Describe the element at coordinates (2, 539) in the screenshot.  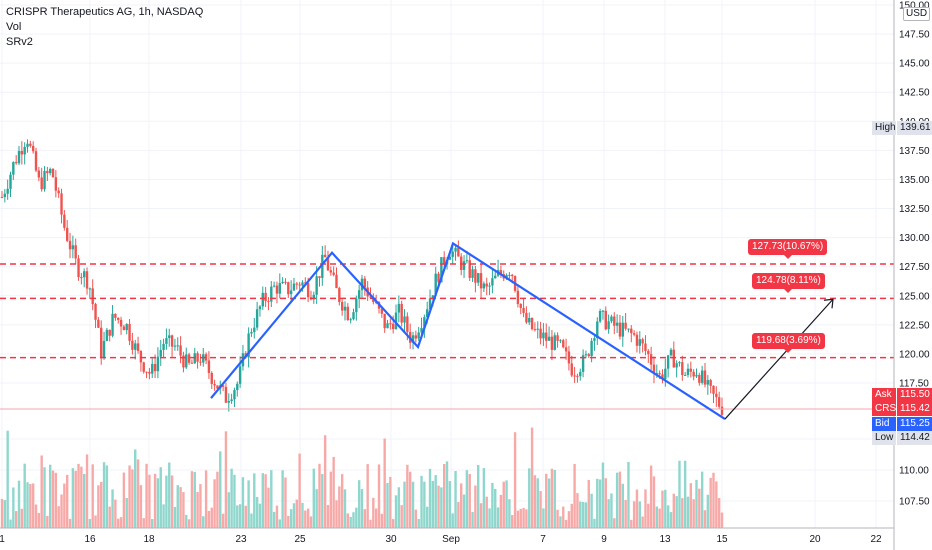
I see `x-tick-label: 1` at that location.